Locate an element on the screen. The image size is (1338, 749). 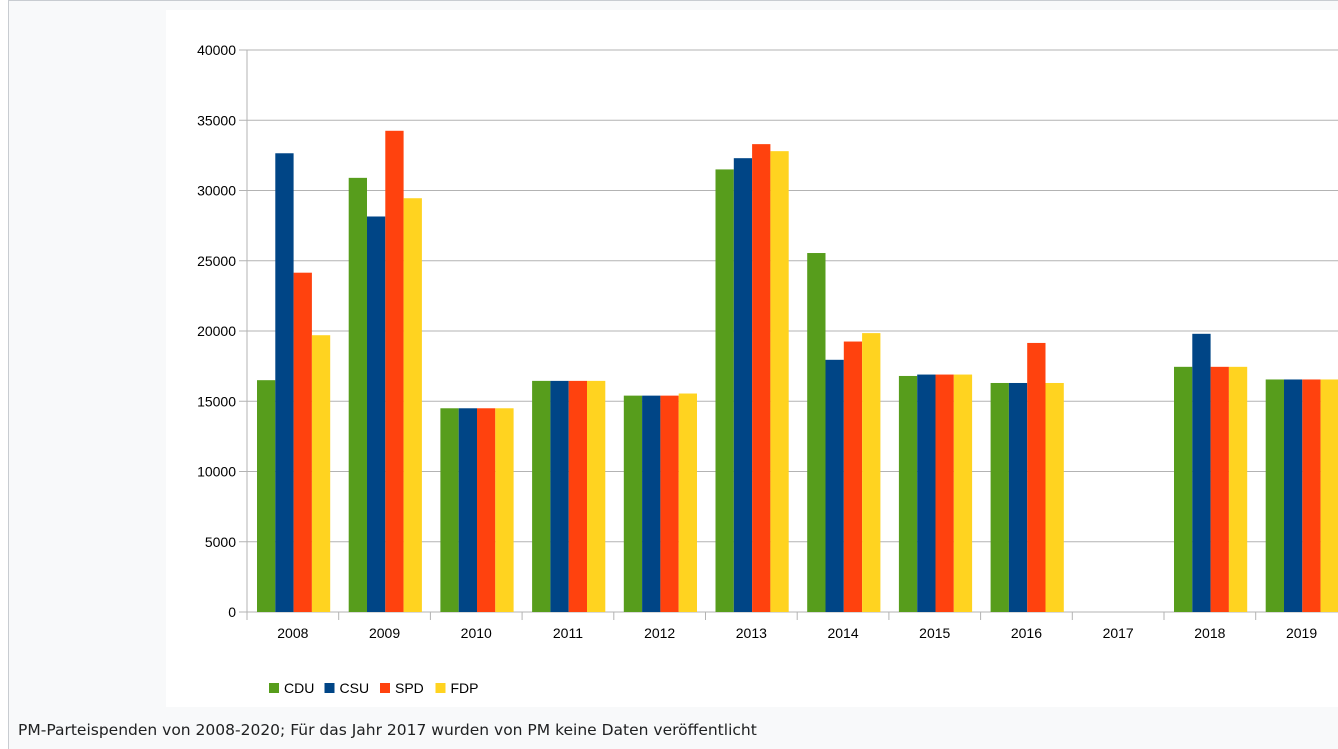
bar-spd-2015 is located at coordinates (944, 493).